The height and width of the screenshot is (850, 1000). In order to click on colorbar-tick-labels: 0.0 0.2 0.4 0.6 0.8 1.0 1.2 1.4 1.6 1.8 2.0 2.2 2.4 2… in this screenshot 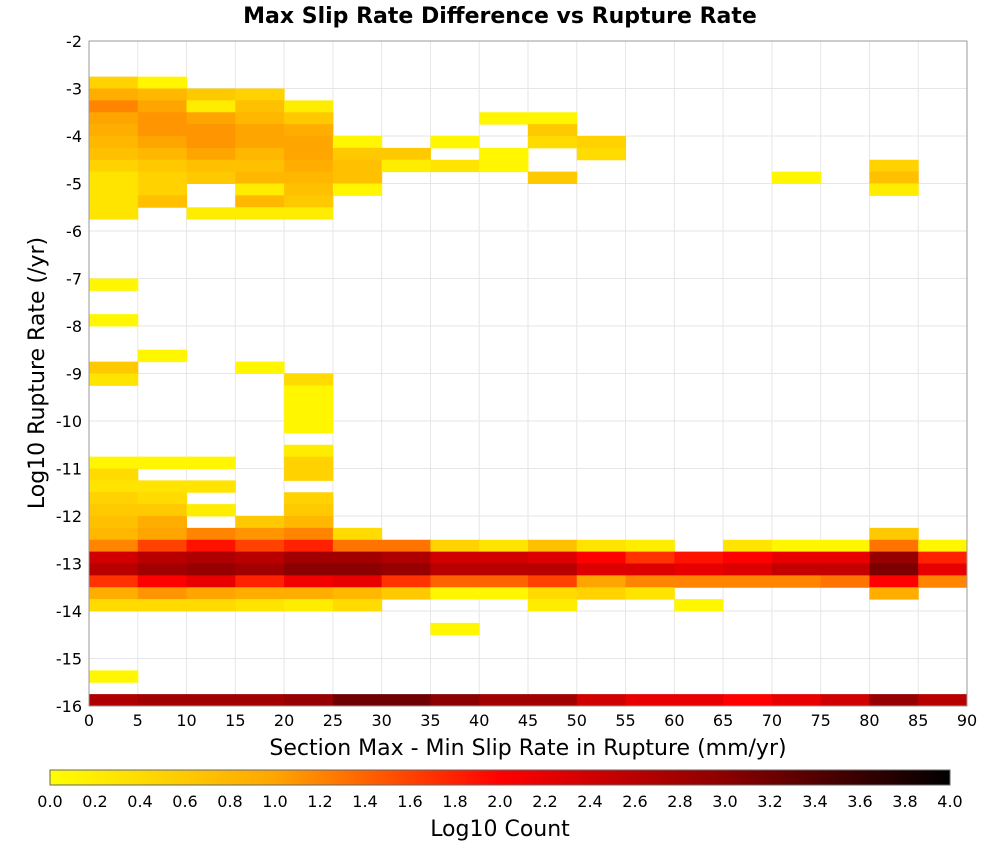, I will do `click(499, 801)`.